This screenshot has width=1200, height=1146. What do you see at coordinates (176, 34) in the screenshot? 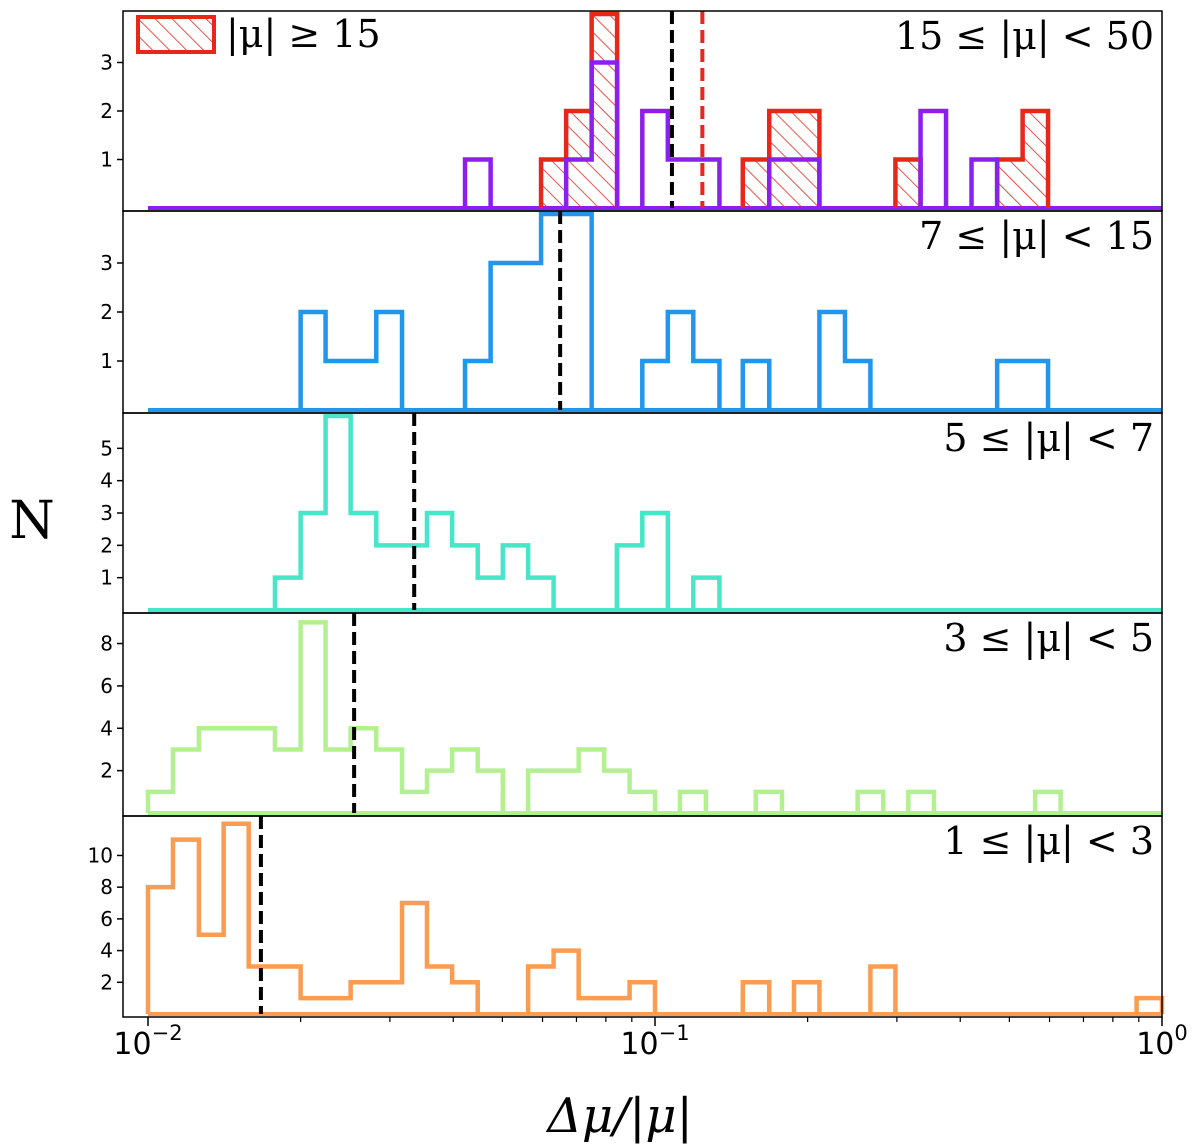
I see `legend-swatch` at bounding box center [176, 34].